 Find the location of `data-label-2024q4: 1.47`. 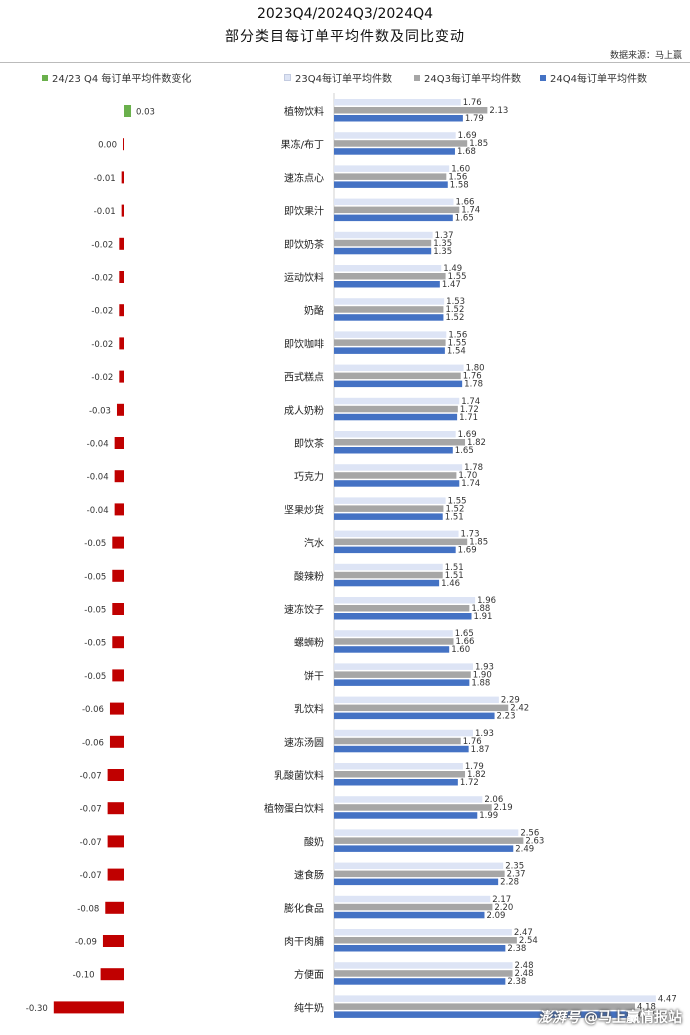

data-label-2024q4: 1.47 is located at coordinates (451, 285).